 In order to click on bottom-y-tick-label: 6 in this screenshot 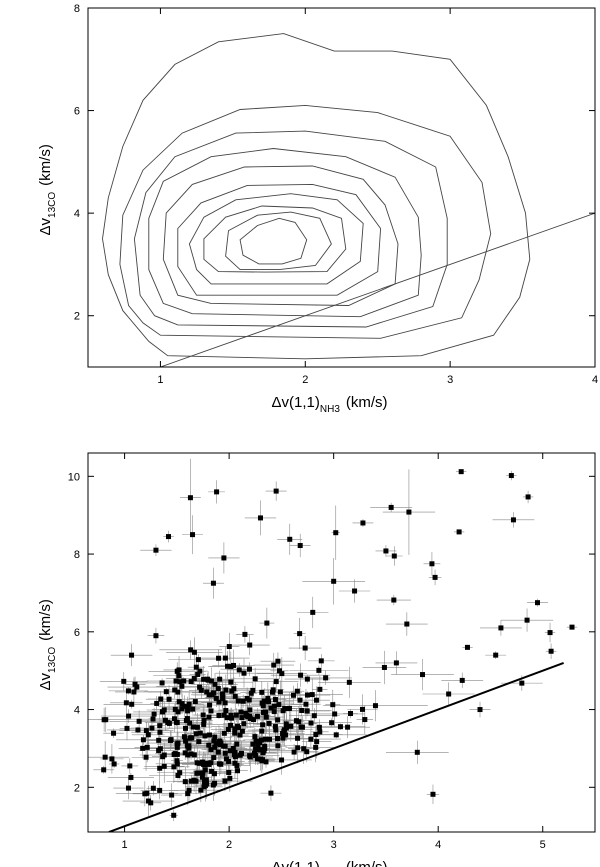, I will do `click(77, 633)`.